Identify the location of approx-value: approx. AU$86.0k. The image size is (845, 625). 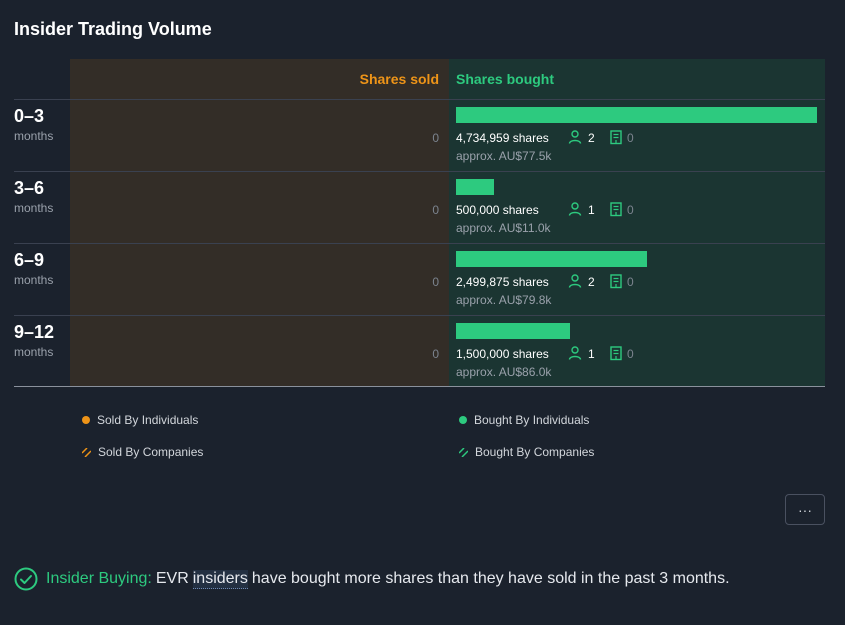
(504, 372).